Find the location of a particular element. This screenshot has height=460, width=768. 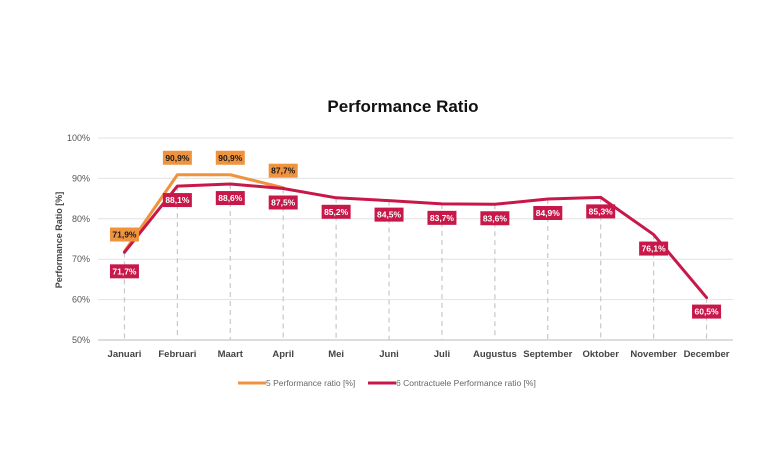

data-label-text: 84,5% is located at coordinates (389, 215).